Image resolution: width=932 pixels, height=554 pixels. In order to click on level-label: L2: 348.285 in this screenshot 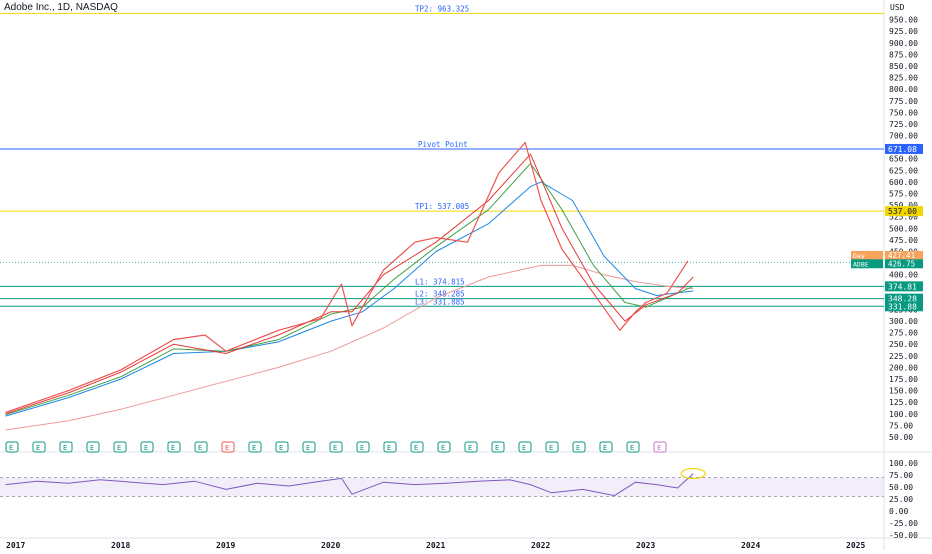, I will do `click(440, 294)`.